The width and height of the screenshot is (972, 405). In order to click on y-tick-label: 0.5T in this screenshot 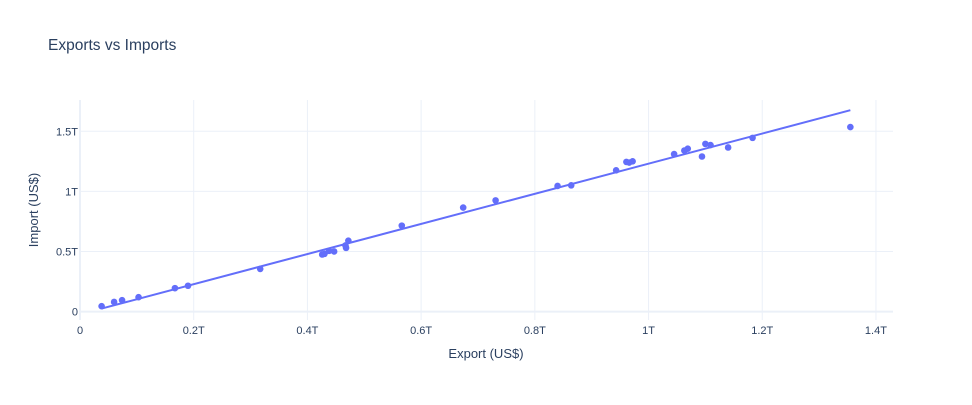, I will do `click(67, 252)`.